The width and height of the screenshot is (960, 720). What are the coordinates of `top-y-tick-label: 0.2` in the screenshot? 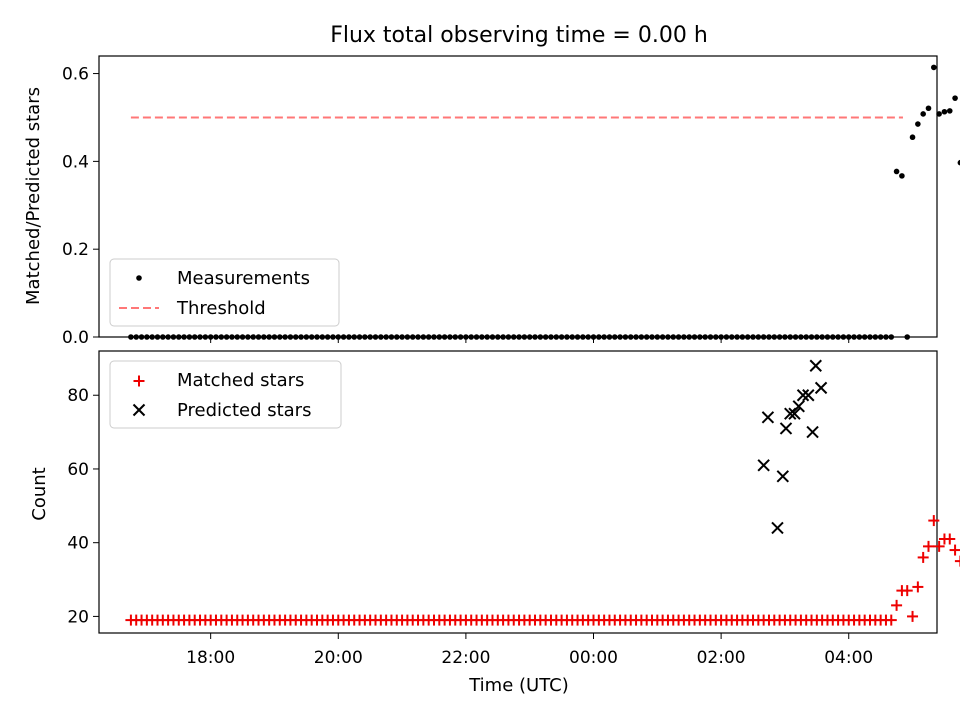 It's located at (75, 250).